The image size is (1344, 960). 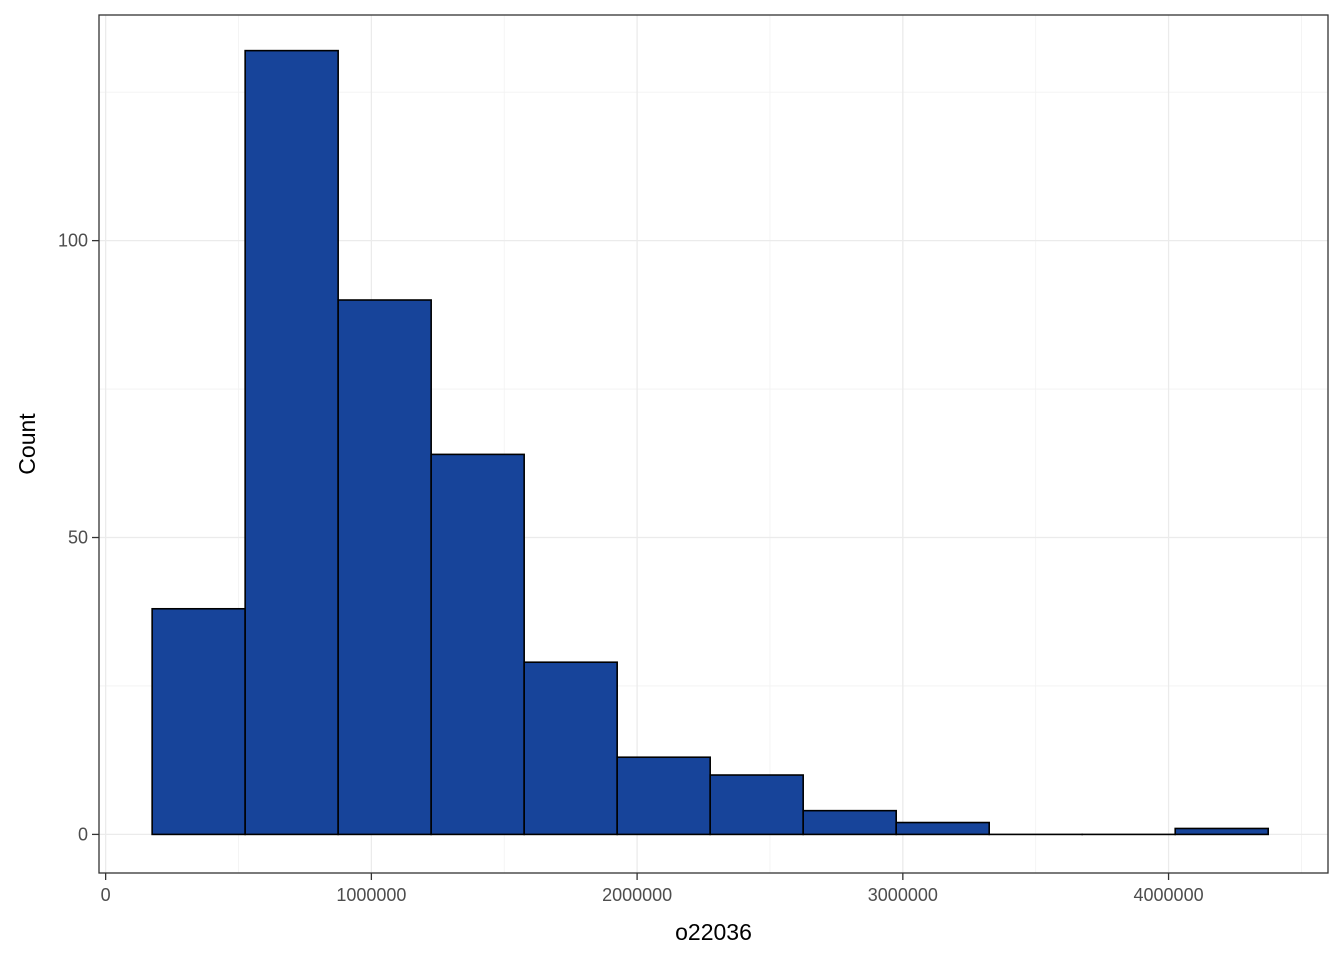 I want to click on x-tick-label: 3000000, so click(x=903, y=895).